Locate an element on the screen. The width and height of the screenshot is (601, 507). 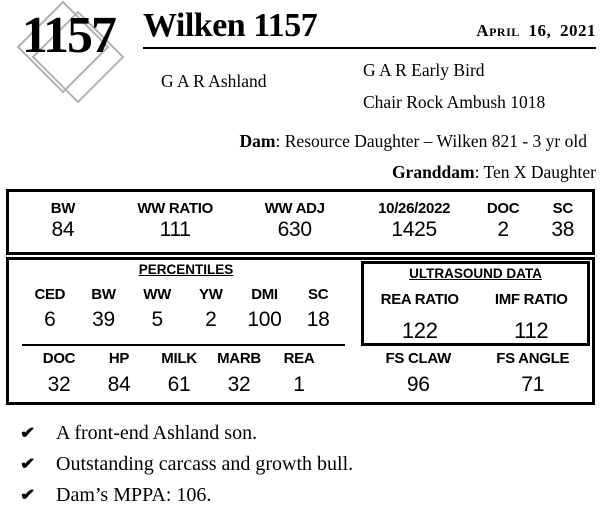
pct-value-yw: 2 is located at coordinates (211, 319).